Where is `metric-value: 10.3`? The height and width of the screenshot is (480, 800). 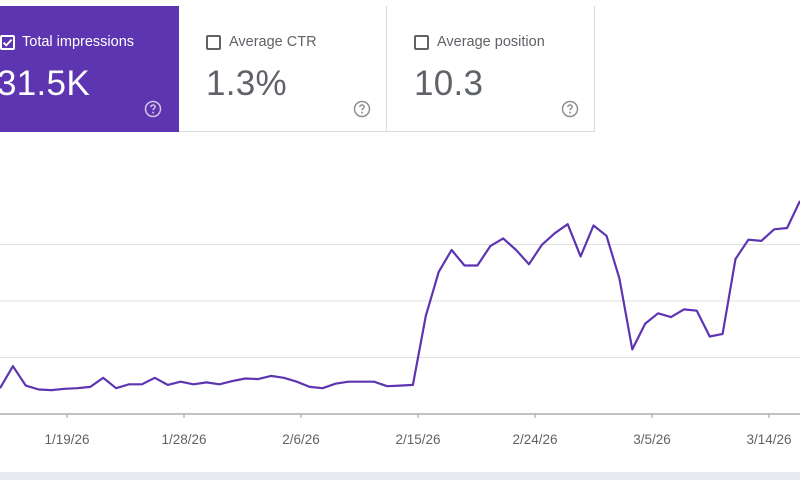
metric-value: 10.3 is located at coordinates (449, 83).